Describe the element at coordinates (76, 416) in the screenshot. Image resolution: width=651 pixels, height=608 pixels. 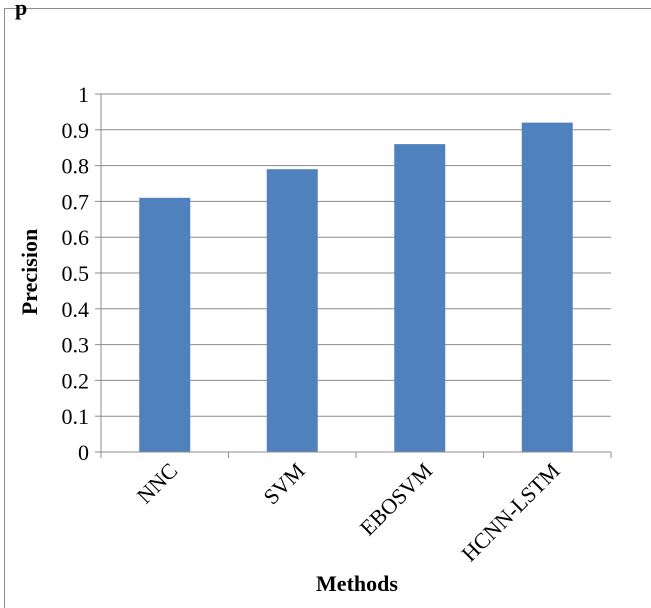
I see `y-tick-label: 0.1` at that location.